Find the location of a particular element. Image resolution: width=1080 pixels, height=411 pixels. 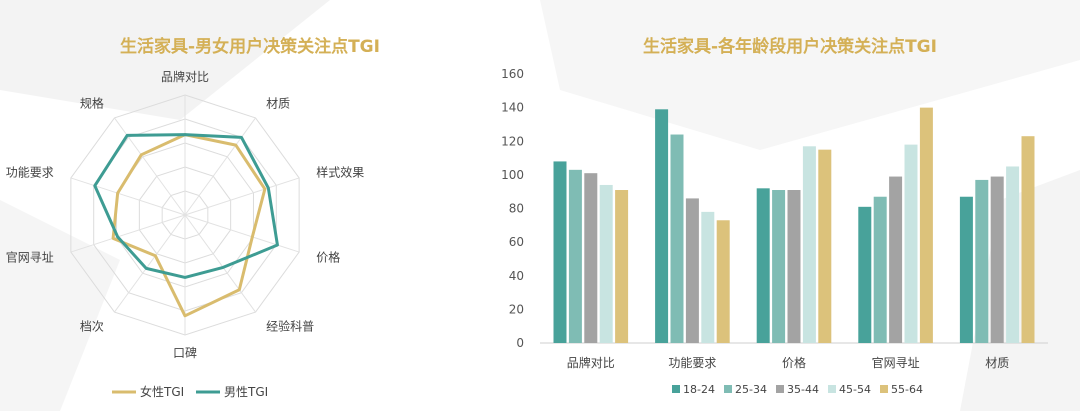

radar-axis-label: 功能要求 is located at coordinates (30, 172).